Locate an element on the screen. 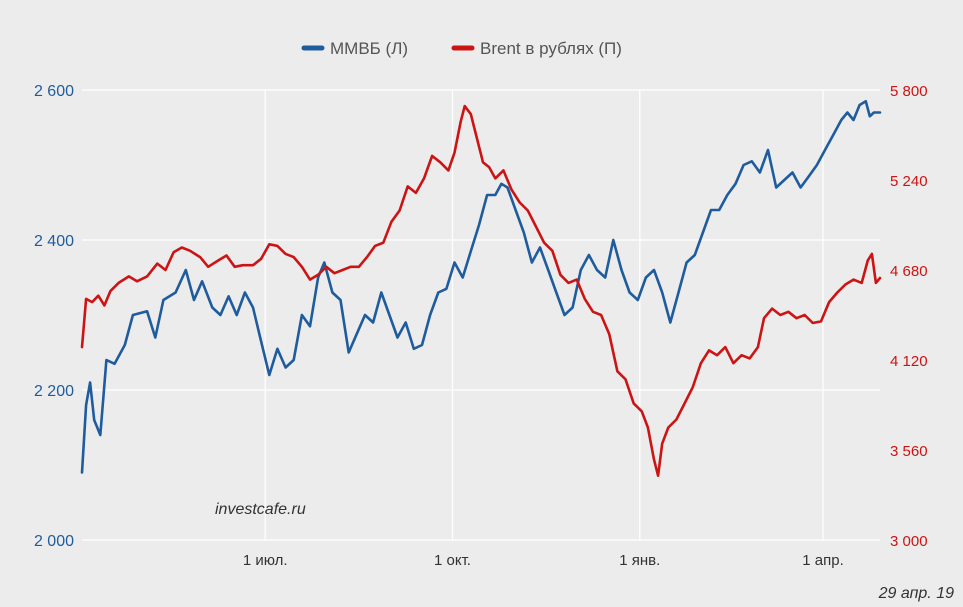 The height and width of the screenshot is (607, 963). legend: ММВБ (Л) Brent в рублях (П) is located at coordinates (461, 48).